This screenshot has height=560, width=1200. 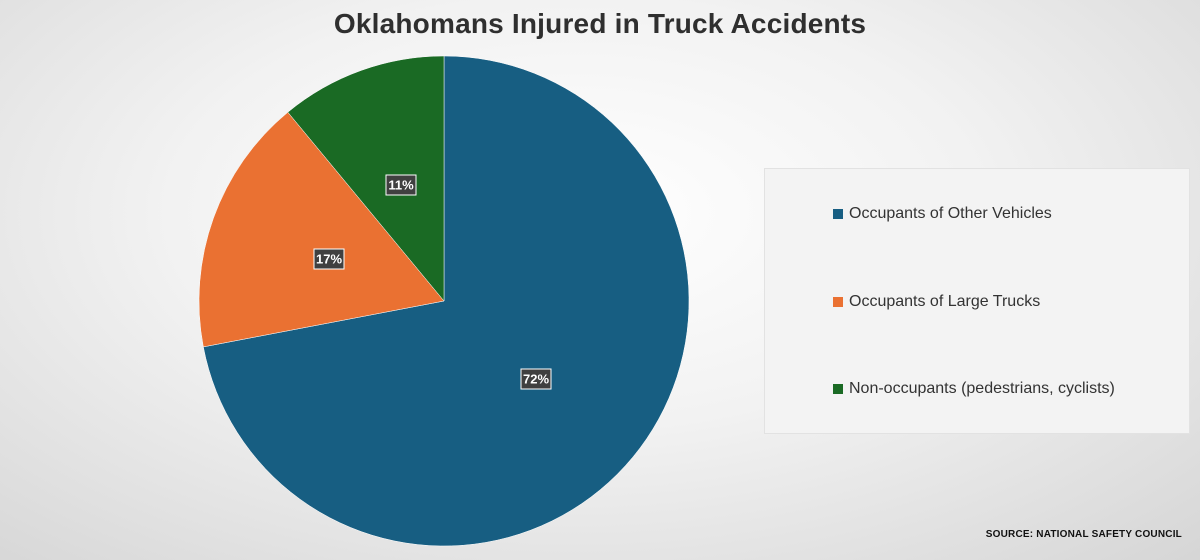 What do you see at coordinates (1083, 534) in the screenshot?
I see `source-note: SOURCE: NATIONAL SAFETY COUNCIL` at bounding box center [1083, 534].